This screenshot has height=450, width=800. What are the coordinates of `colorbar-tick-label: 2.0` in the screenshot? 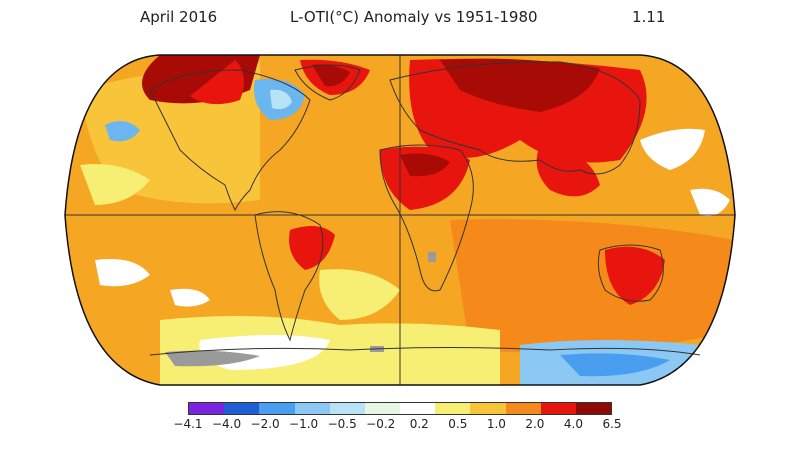 It's located at (535, 424).